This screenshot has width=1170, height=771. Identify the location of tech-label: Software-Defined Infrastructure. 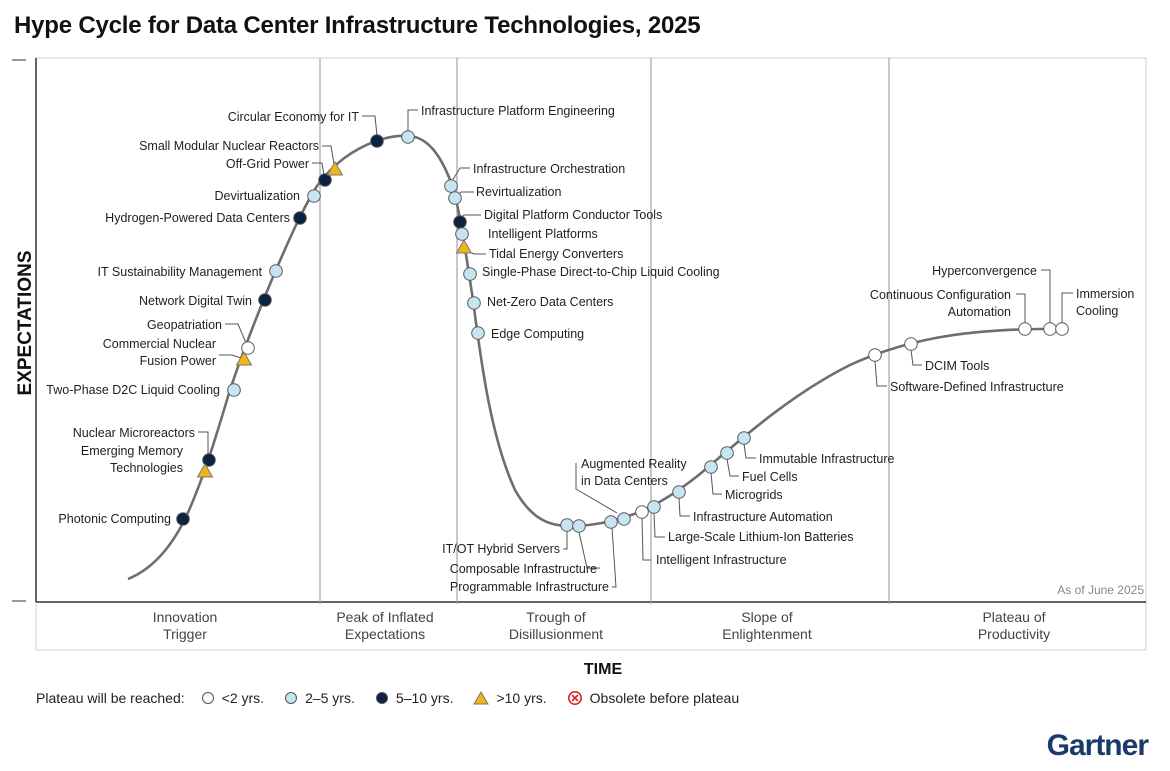
(977, 387).